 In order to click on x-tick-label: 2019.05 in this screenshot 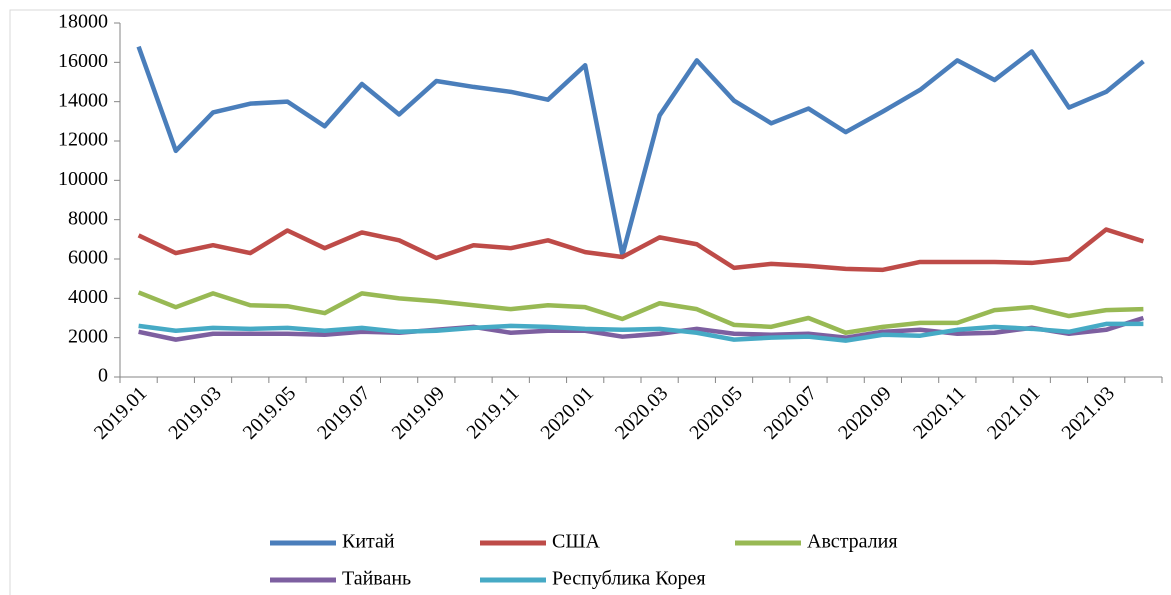, I will do `click(270, 413)`.